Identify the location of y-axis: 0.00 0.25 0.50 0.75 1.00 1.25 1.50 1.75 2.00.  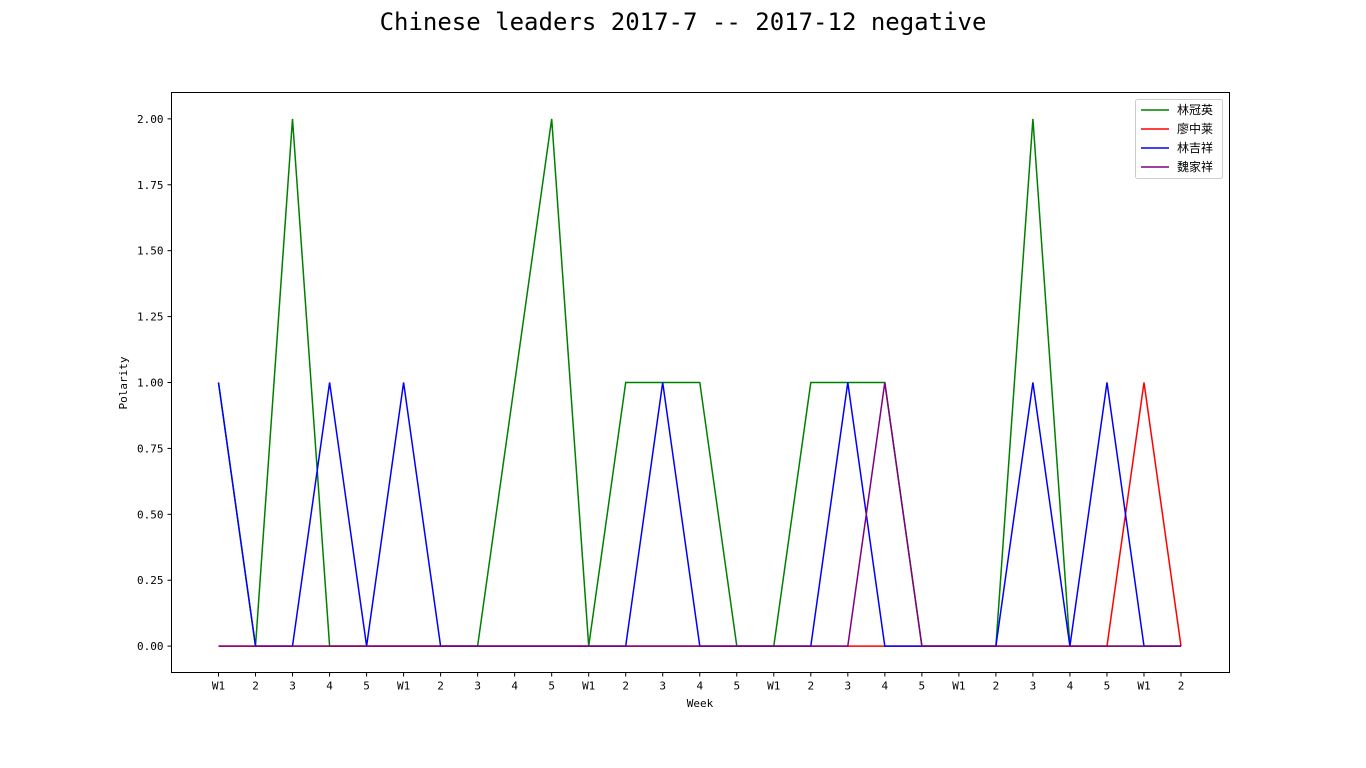
(154, 383).